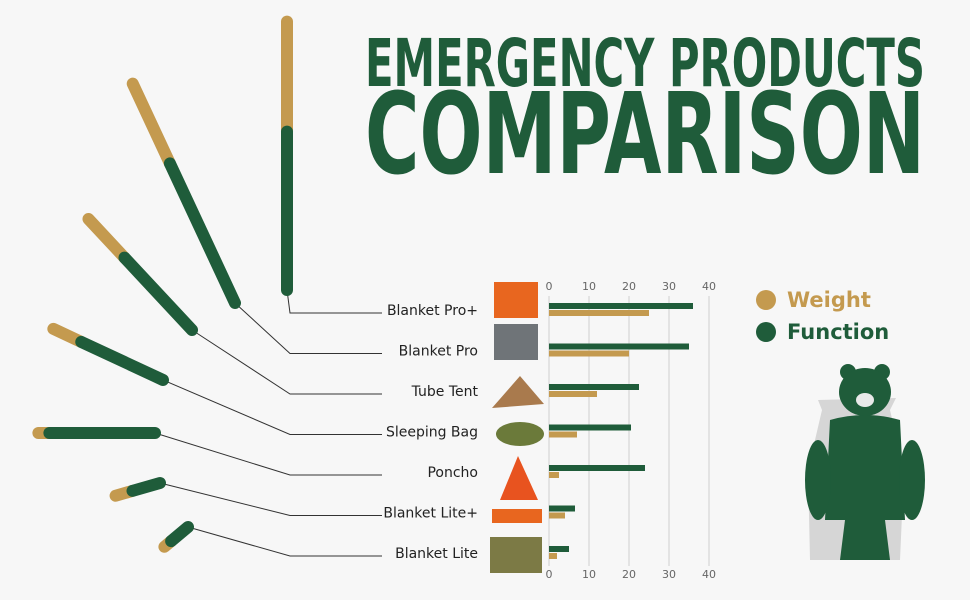  Describe the element at coordinates (445, 392) in the screenshot. I see `category-label: Tube Tent` at that location.